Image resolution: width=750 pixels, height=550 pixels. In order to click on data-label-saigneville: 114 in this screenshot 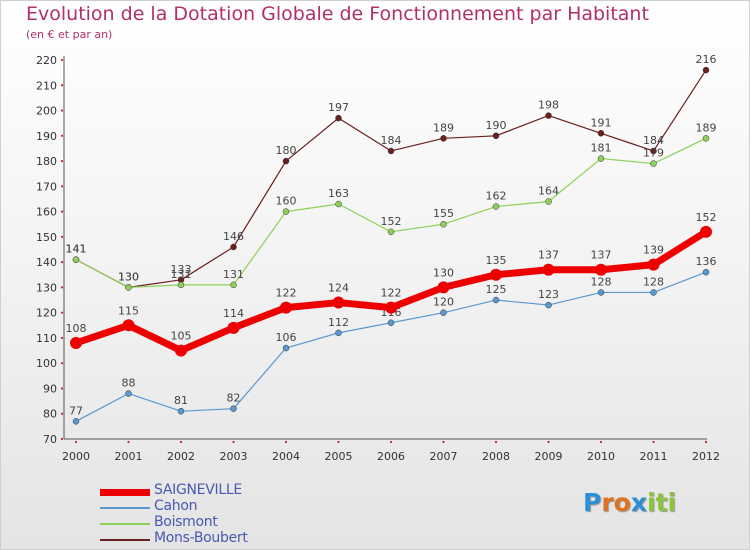, I will do `click(233, 313)`.